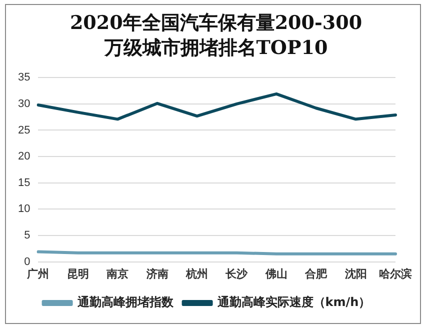 This screenshot has height=329, width=426. What do you see at coordinates (276, 273) in the screenshot?
I see `x-tick-label: 佛山` at bounding box center [276, 273].